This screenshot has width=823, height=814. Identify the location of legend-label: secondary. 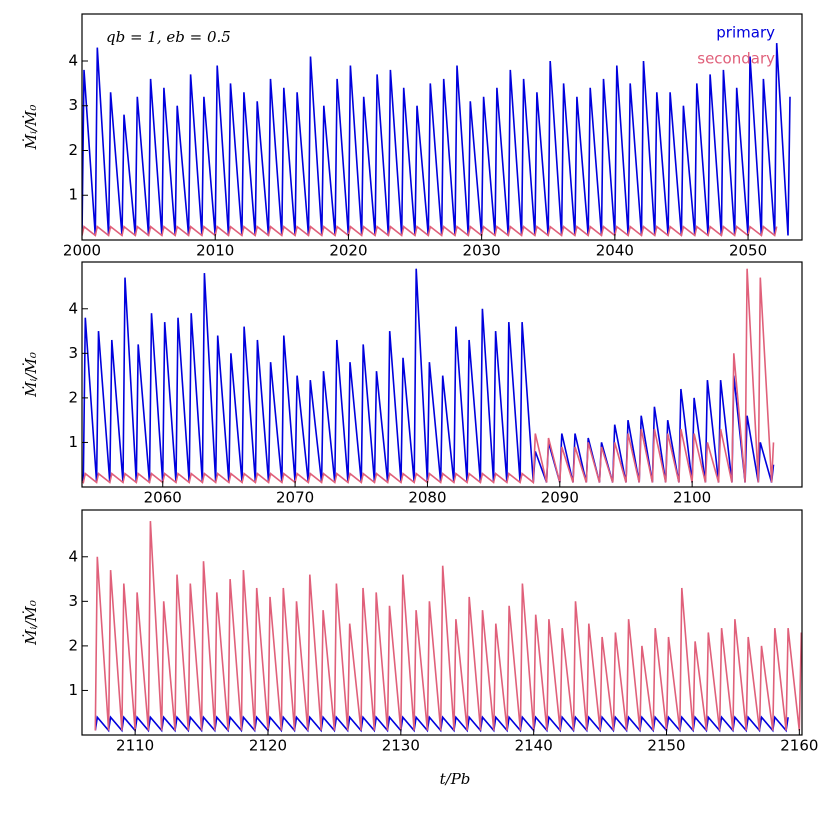
(736, 59).